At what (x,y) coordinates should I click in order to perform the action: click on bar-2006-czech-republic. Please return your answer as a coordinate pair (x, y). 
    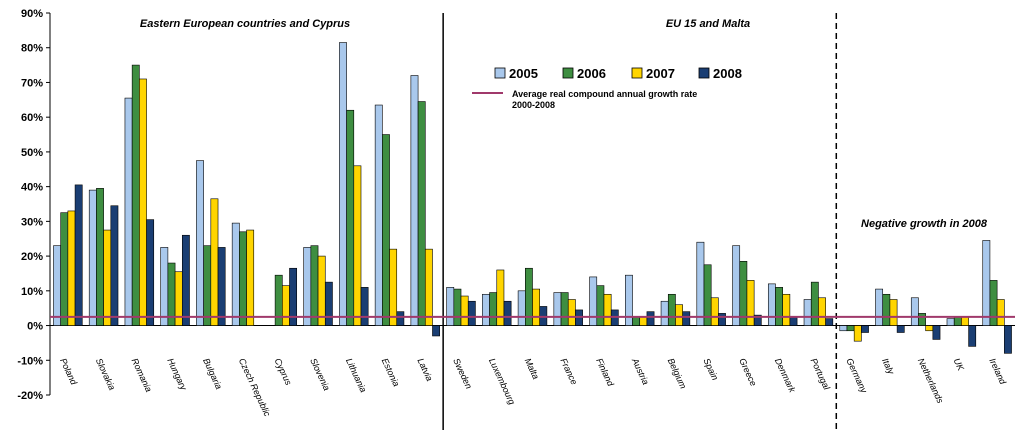
    Looking at the image, I should click on (243, 278).